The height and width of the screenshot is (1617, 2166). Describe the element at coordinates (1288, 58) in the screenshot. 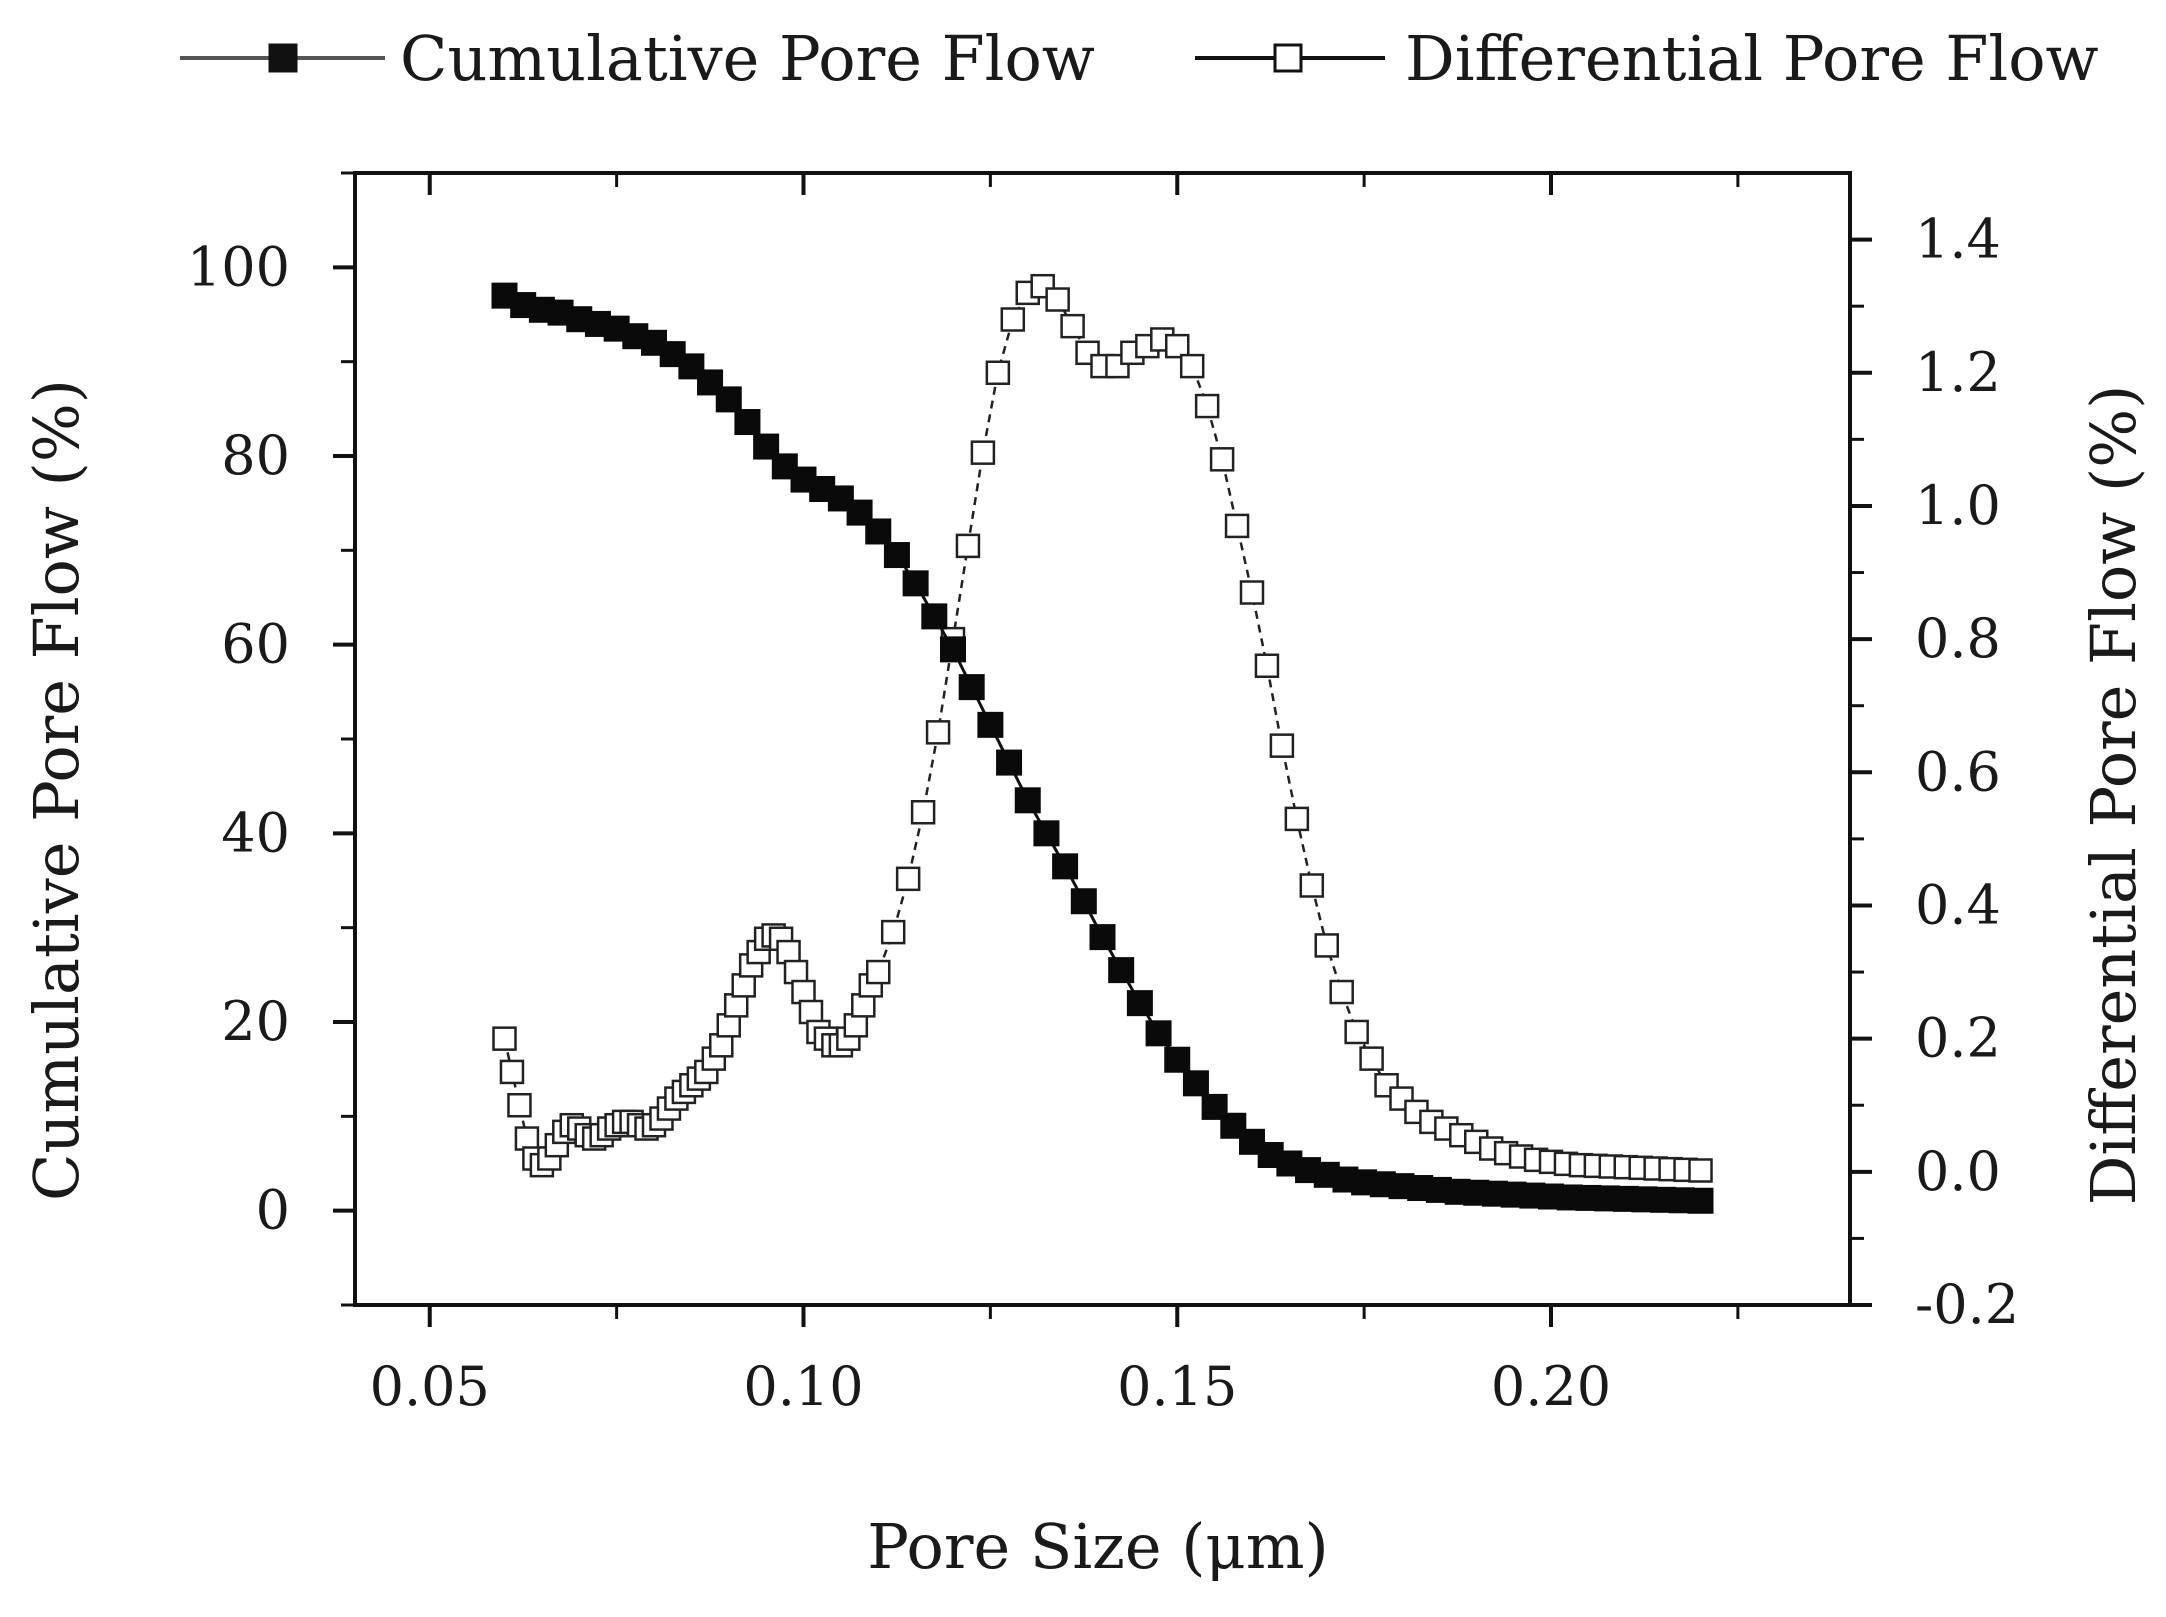

I see `legend-differential-marker` at that location.